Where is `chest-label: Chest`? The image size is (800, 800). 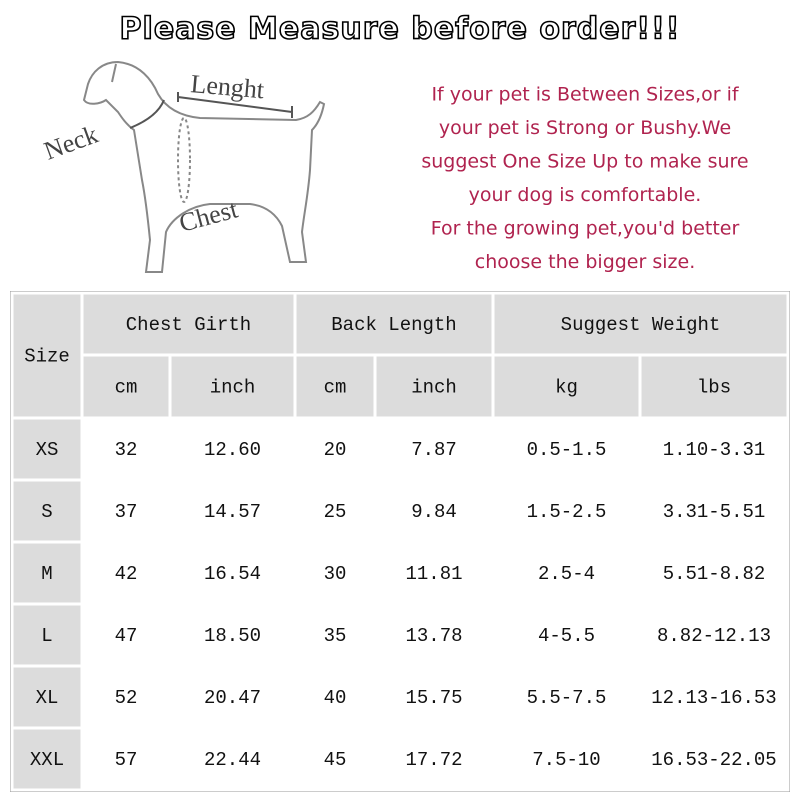 chest-label: Chest is located at coordinates (208, 216).